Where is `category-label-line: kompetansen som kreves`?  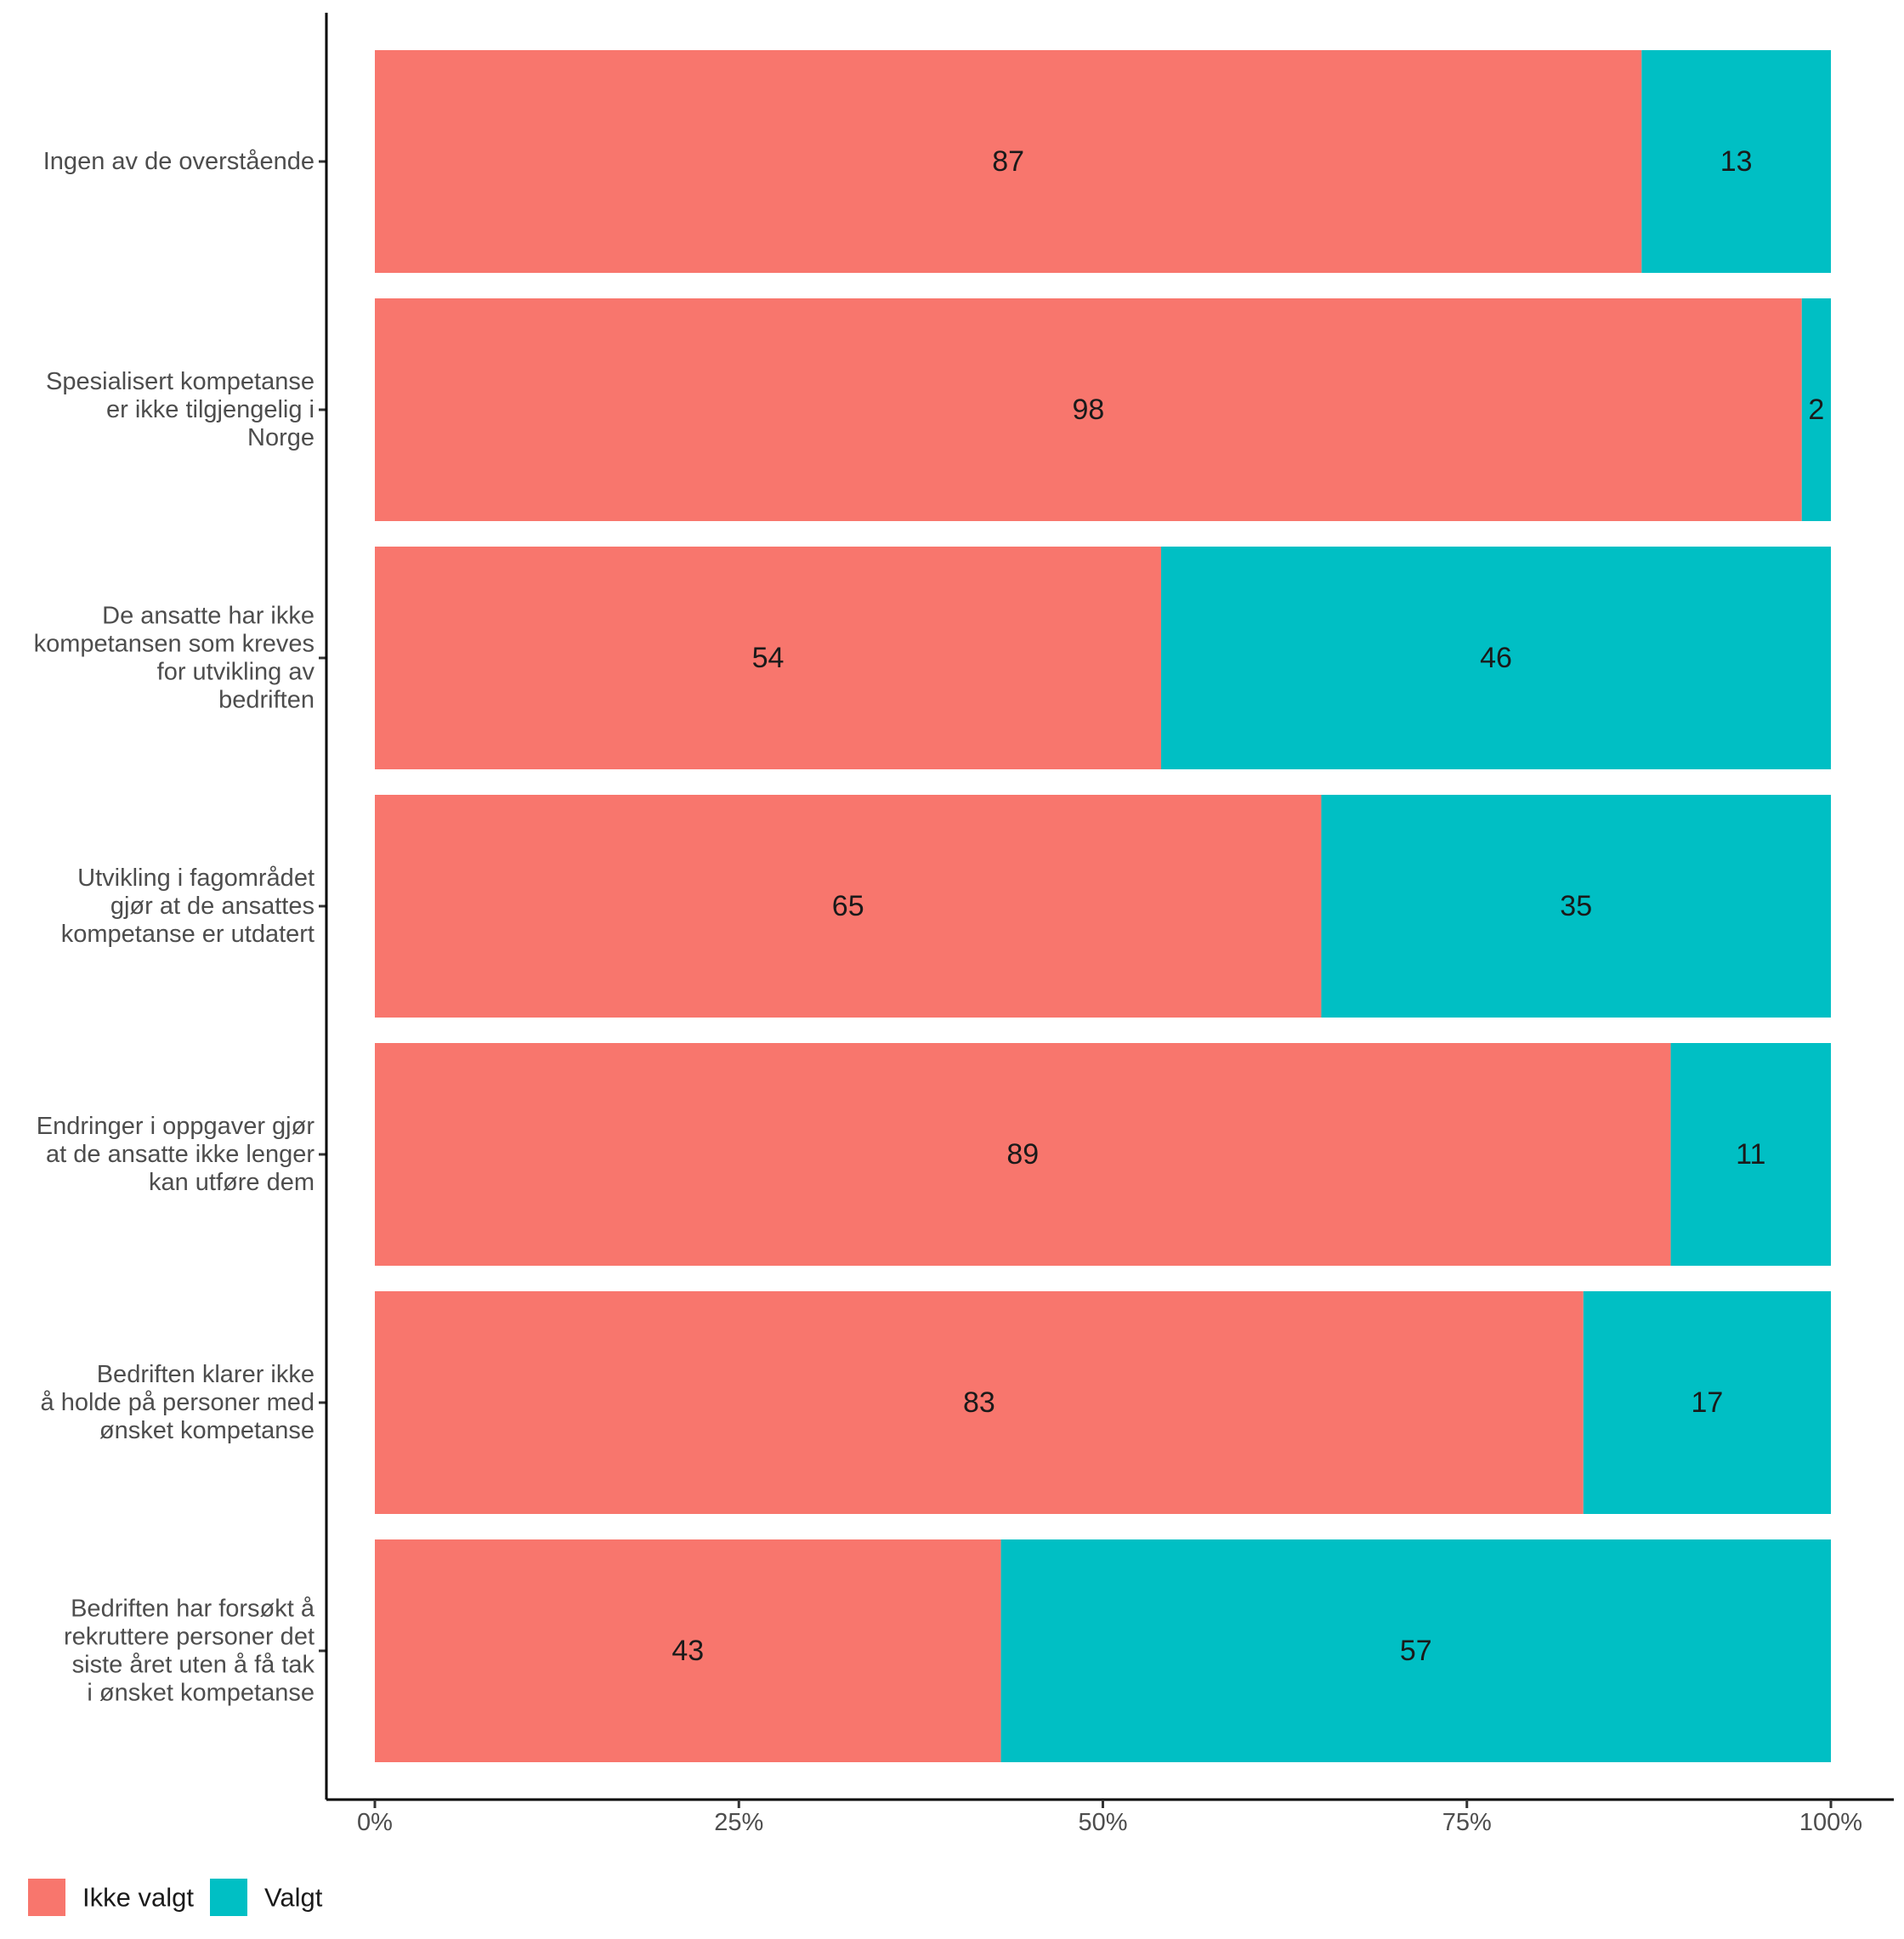 category-label-line: kompetansen som kreves is located at coordinates (174, 644).